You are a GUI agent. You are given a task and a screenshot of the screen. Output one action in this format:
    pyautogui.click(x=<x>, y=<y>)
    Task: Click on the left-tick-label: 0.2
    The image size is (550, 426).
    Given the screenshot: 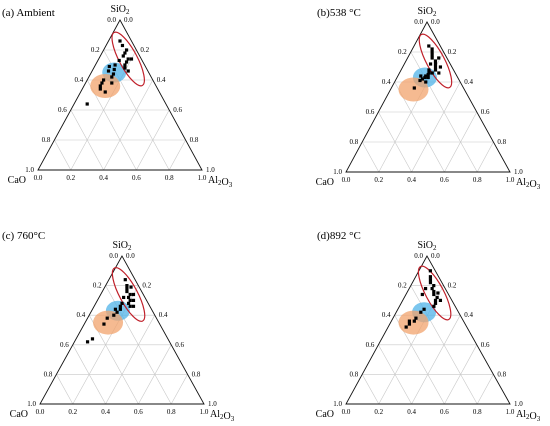 What is the action you would take?
    pyautogui.click(x=402, y=286)
    